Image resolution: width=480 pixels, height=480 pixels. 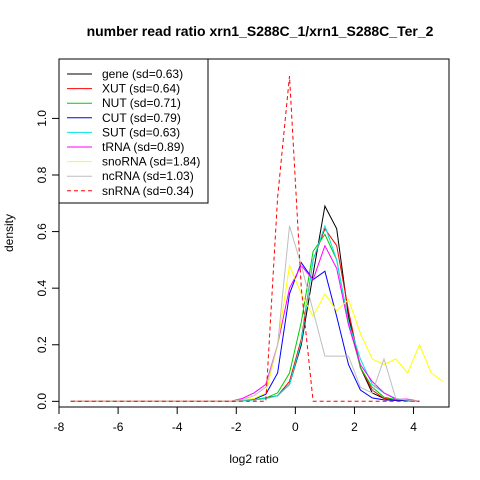 What do you see at coordinates (42, 231) in the screenshot?
I see `y-tick-label: 0.6` at bounding box center [42, 231].